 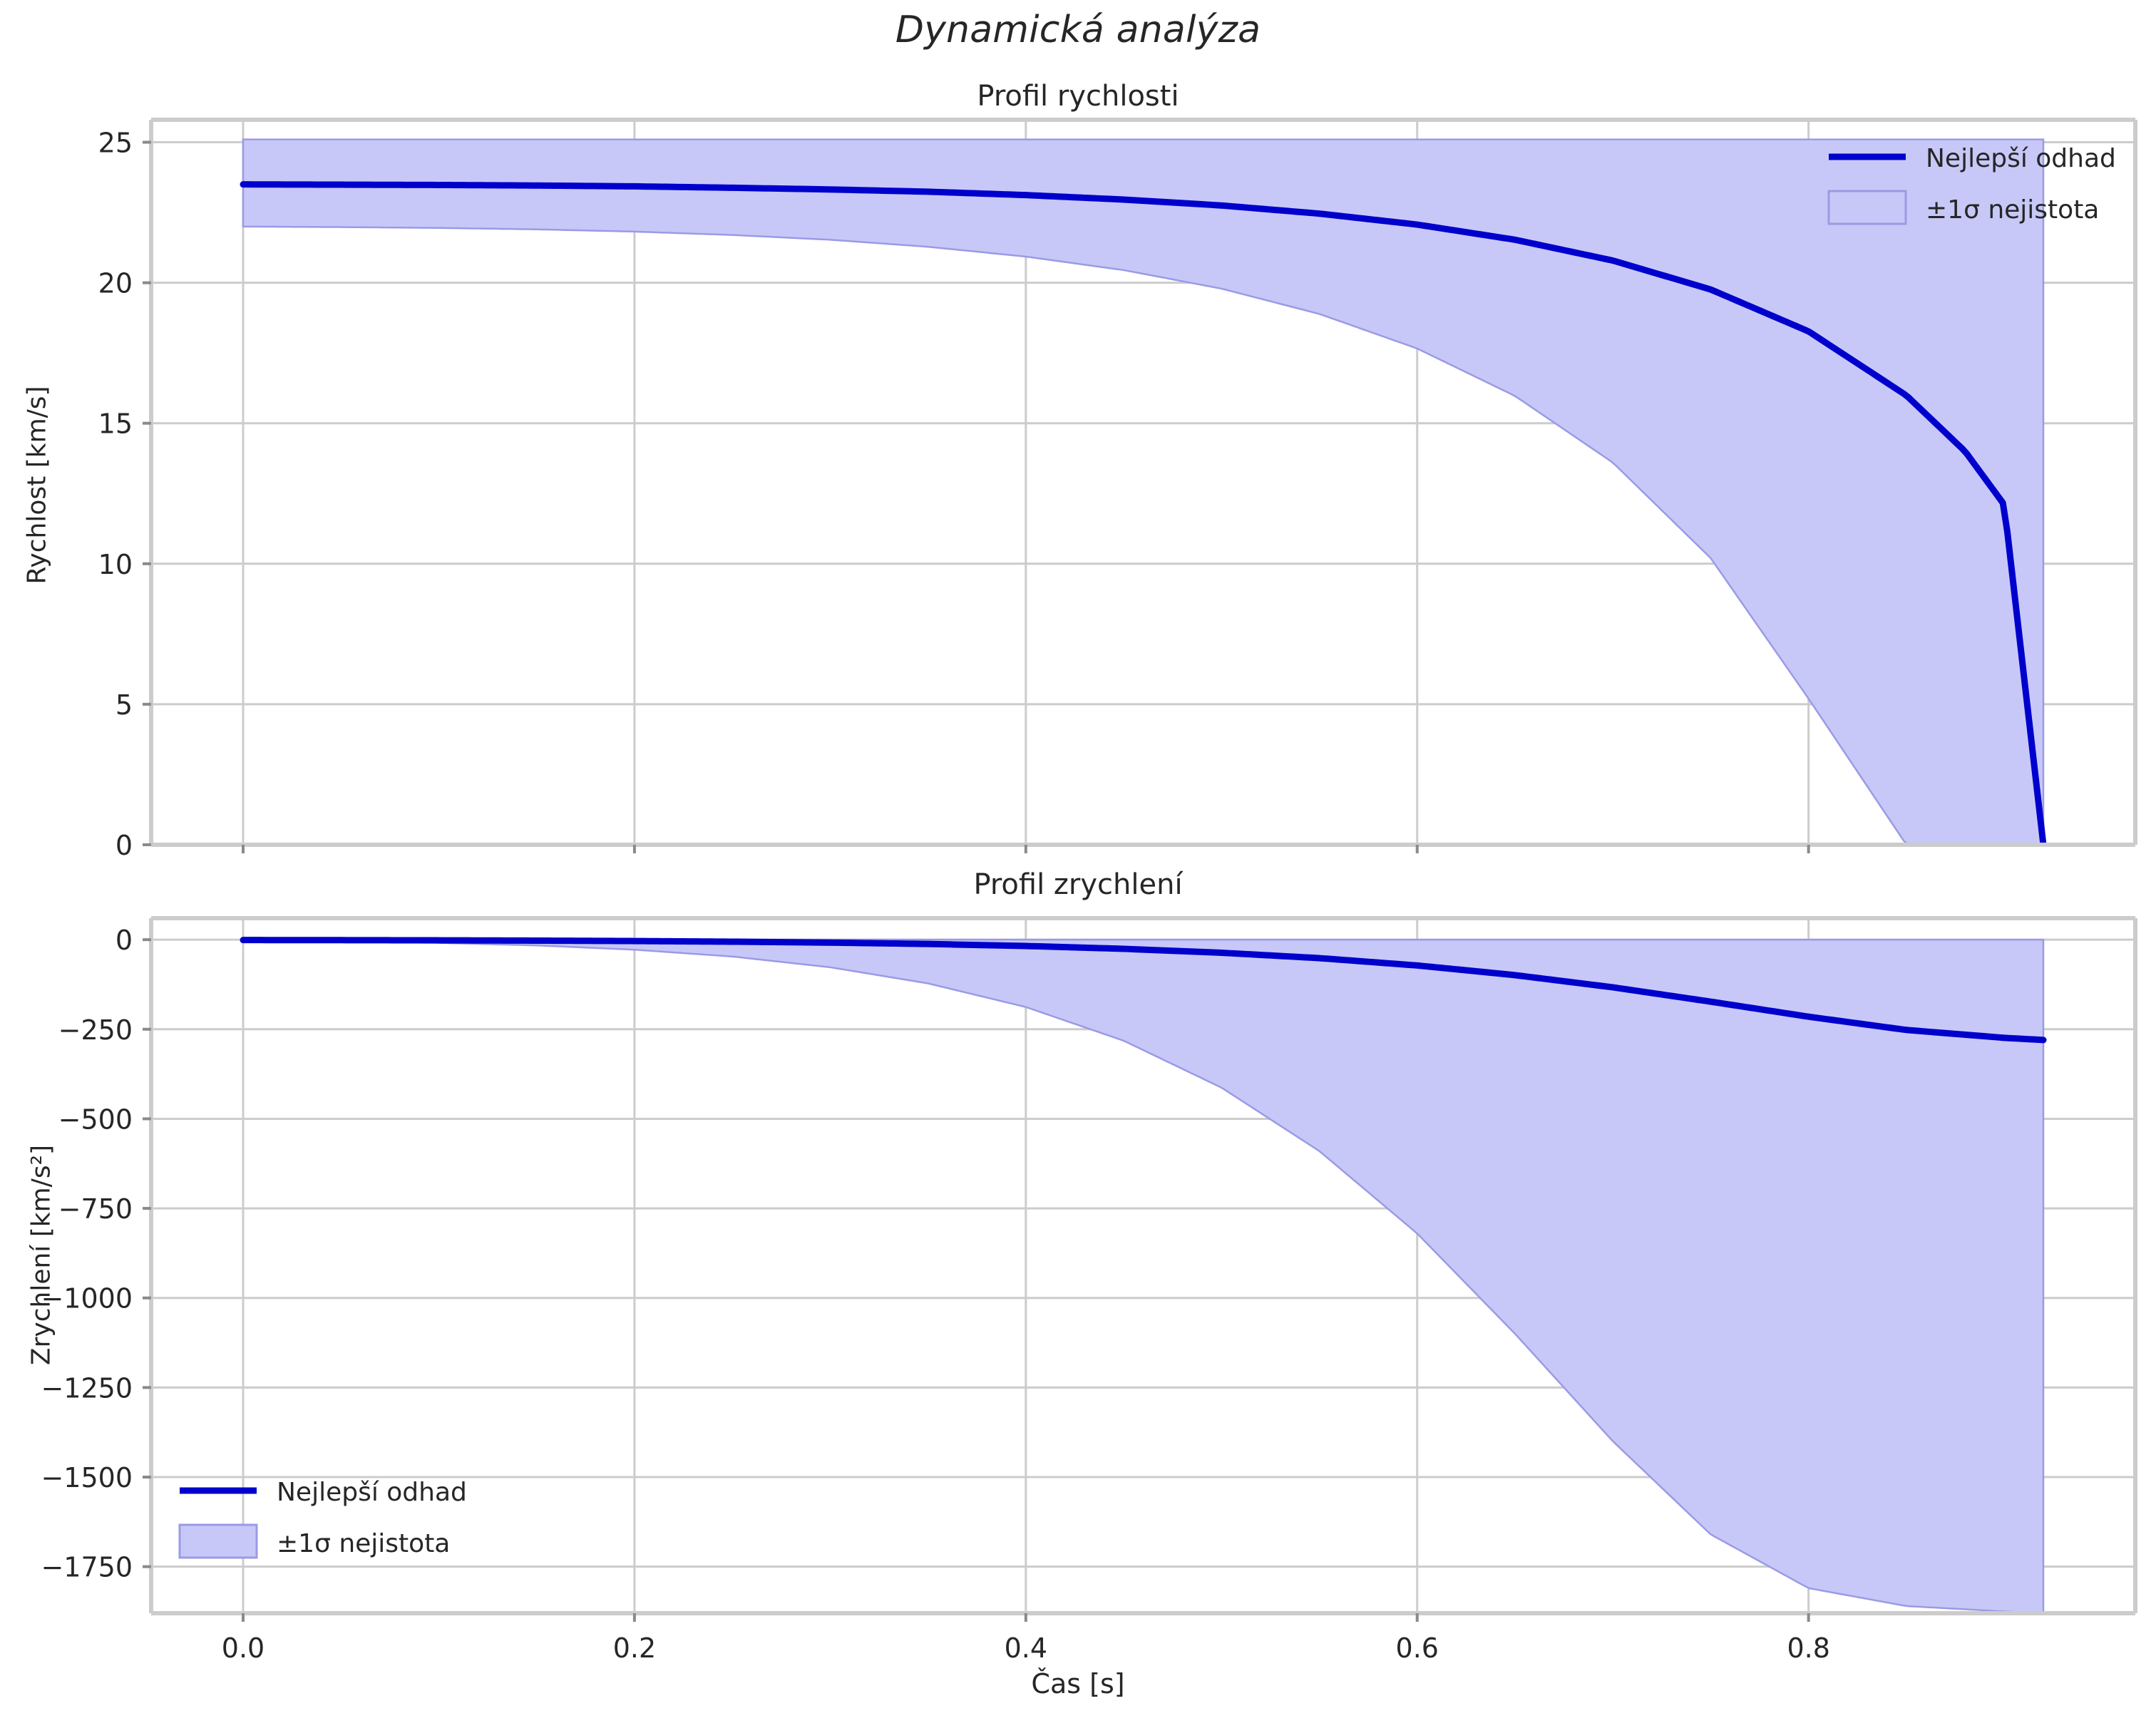 What do you see at coordinates (95, 1209) in the screenshot?
I see `y-tick-label: −750` at bounding box center [95, 1209].